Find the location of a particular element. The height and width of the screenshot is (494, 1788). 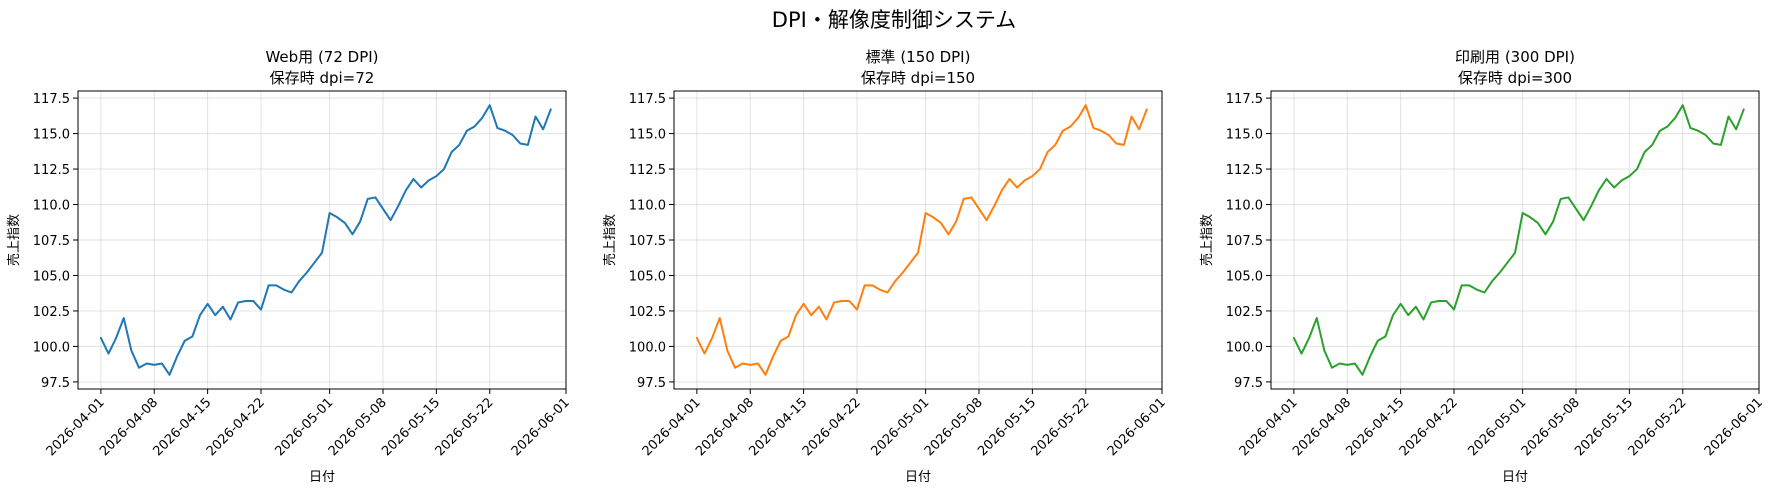

chart-title: 印刷用 (300 DPI) is located at coordinates (1515, 57).